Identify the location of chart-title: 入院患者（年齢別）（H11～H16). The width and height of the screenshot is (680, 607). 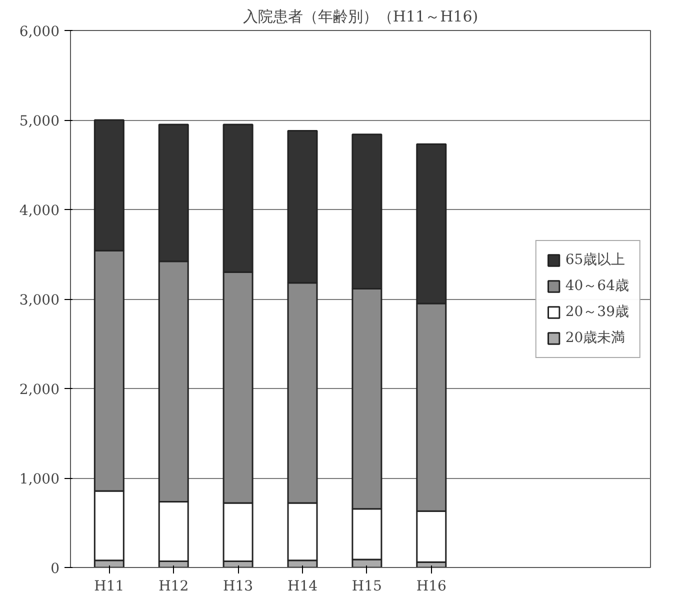
(360, 17).